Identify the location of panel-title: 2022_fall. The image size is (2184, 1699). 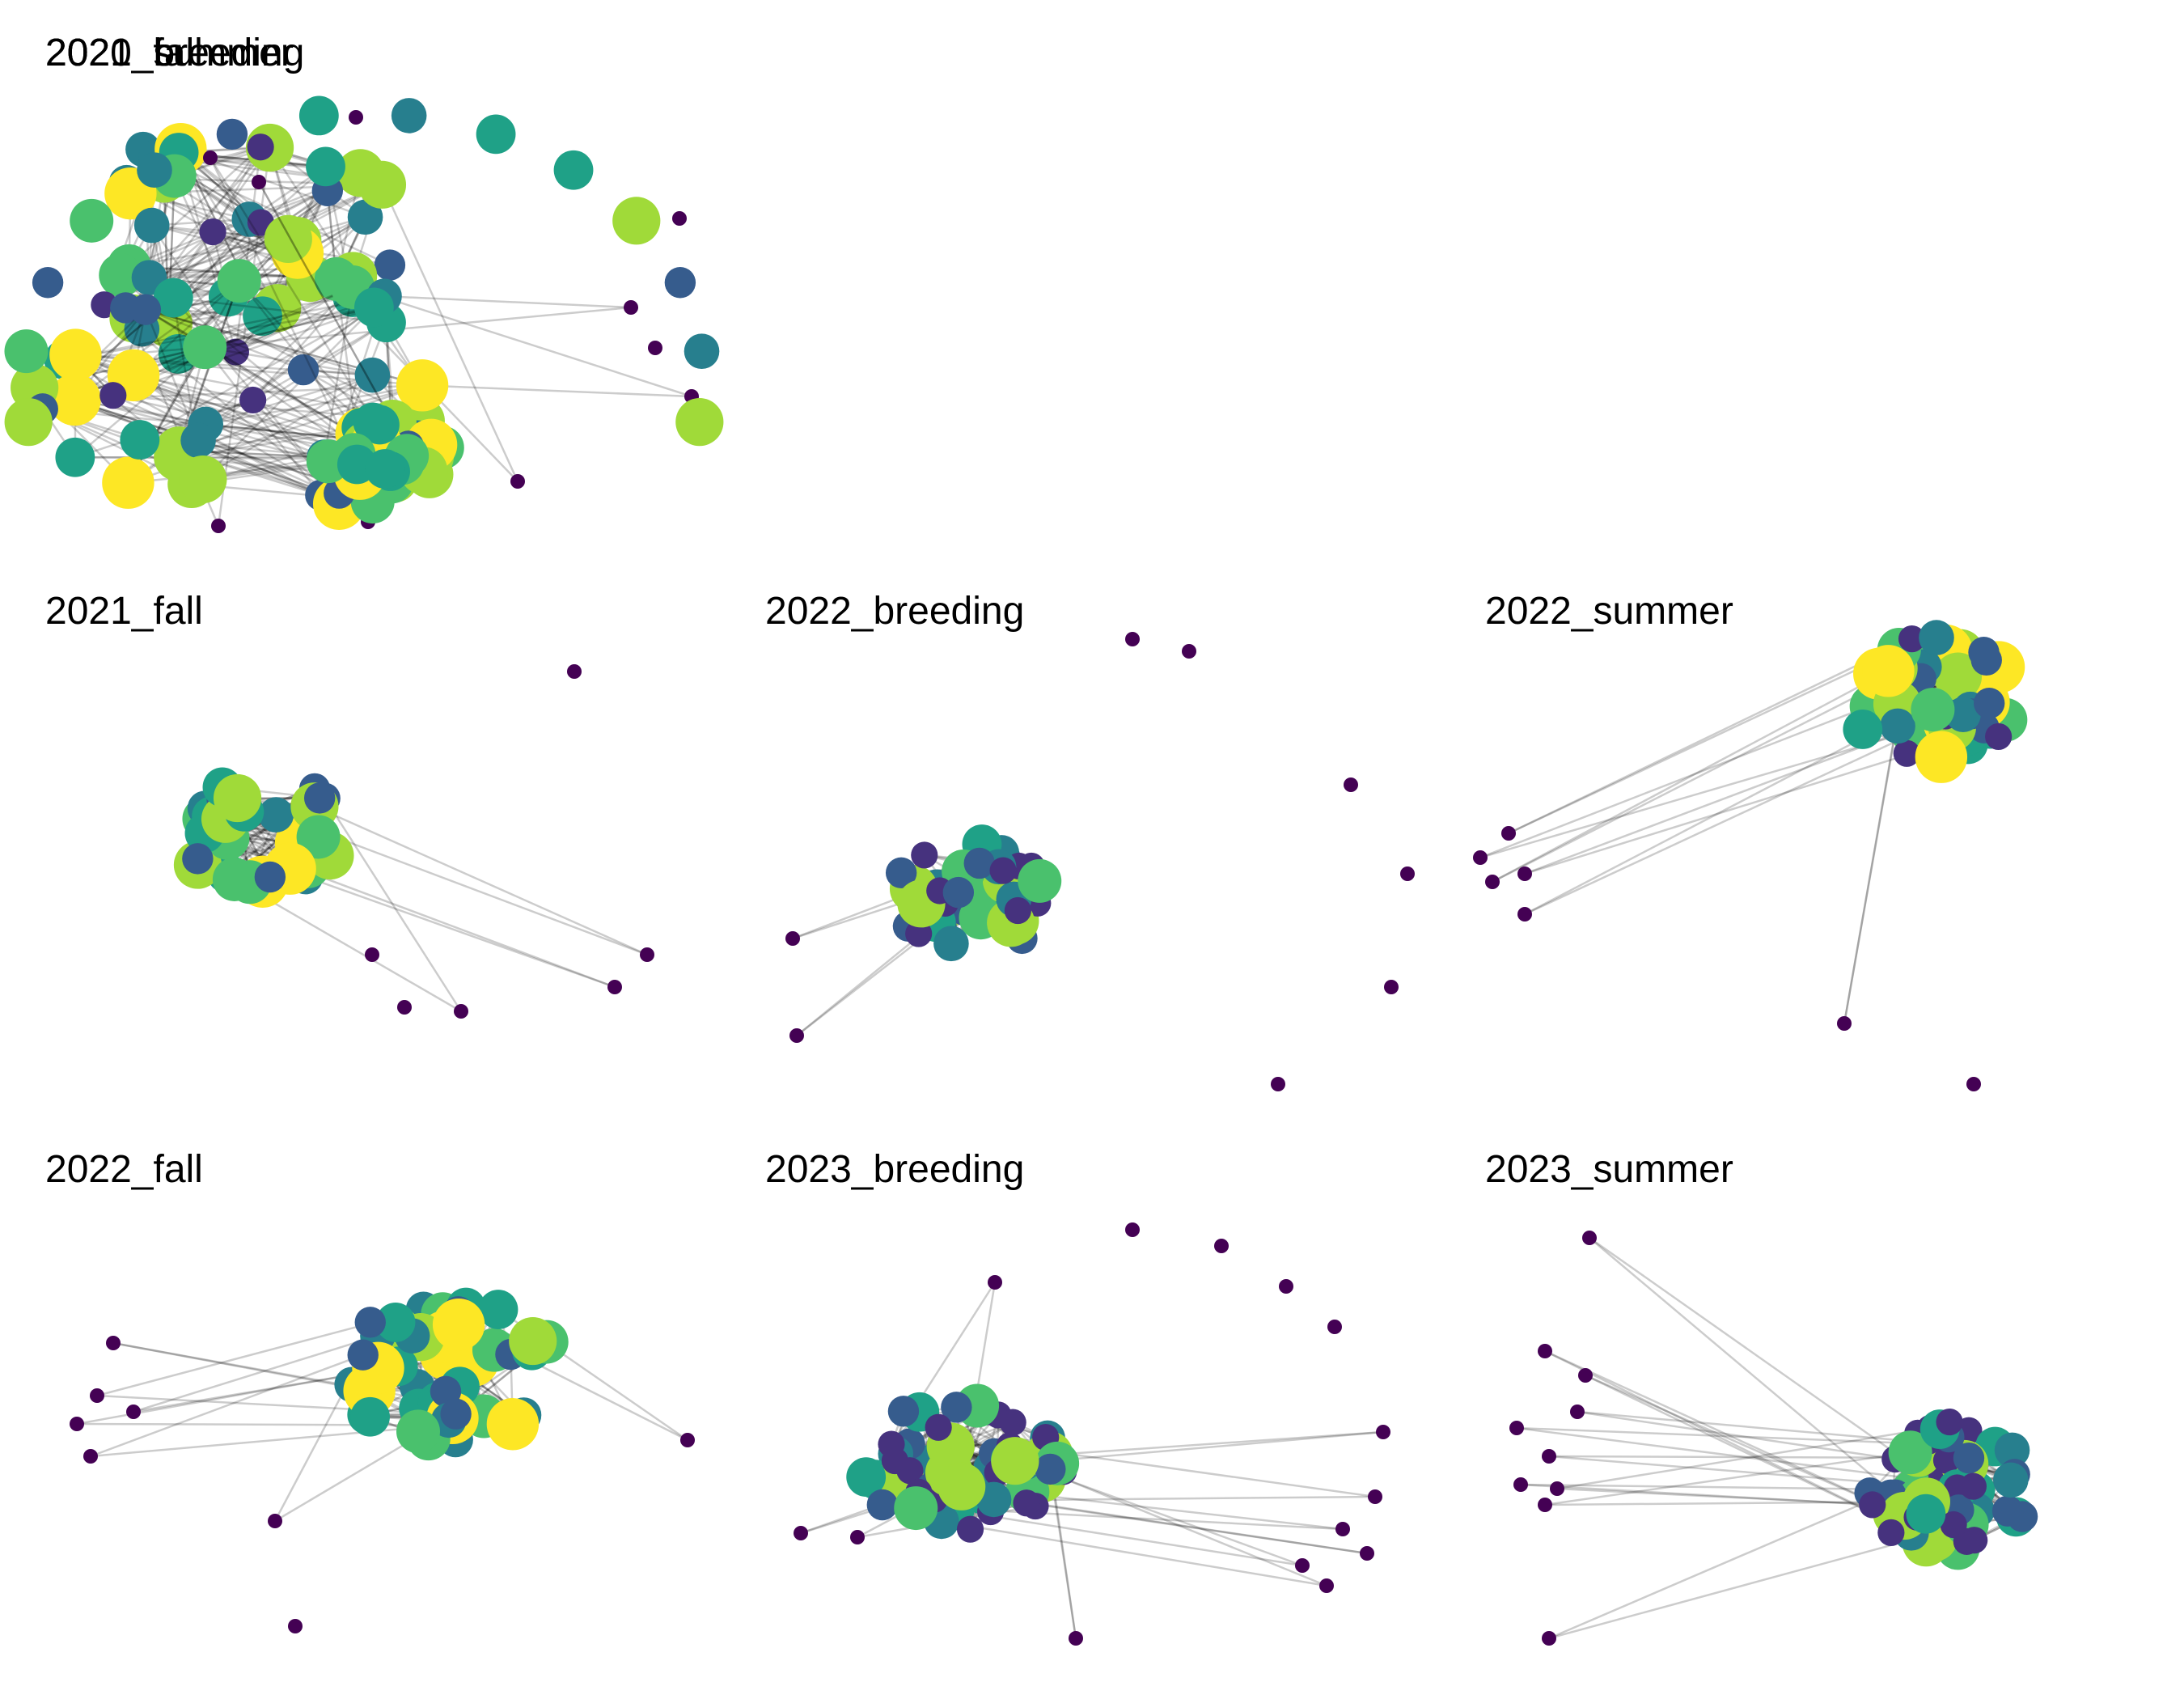
(124, 1169).